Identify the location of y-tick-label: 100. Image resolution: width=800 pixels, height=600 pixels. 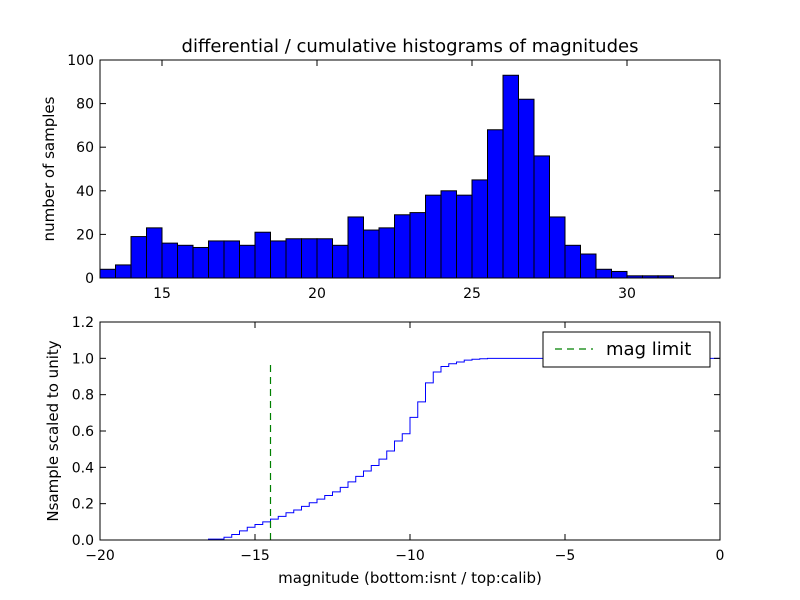
(80, 61).